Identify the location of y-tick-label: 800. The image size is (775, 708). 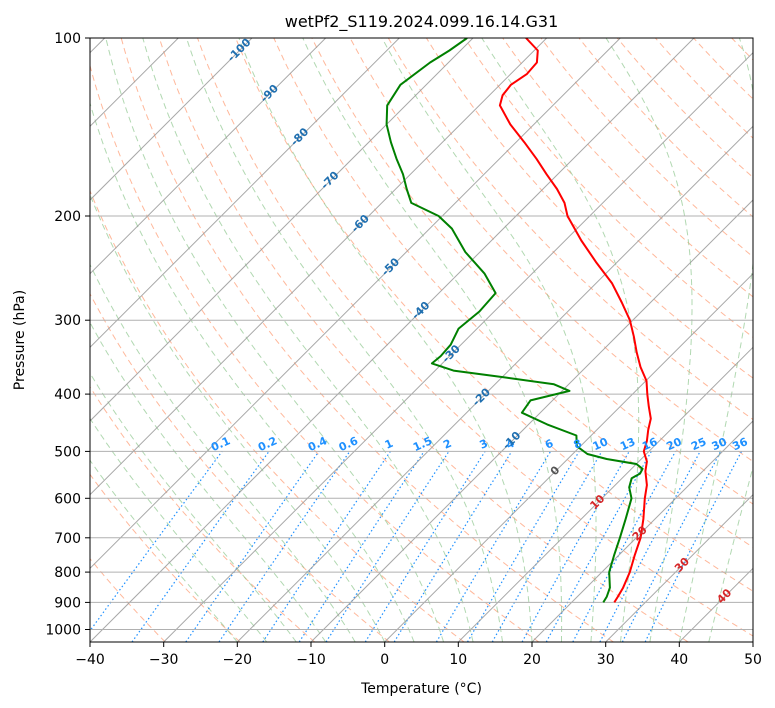
(67, 573).